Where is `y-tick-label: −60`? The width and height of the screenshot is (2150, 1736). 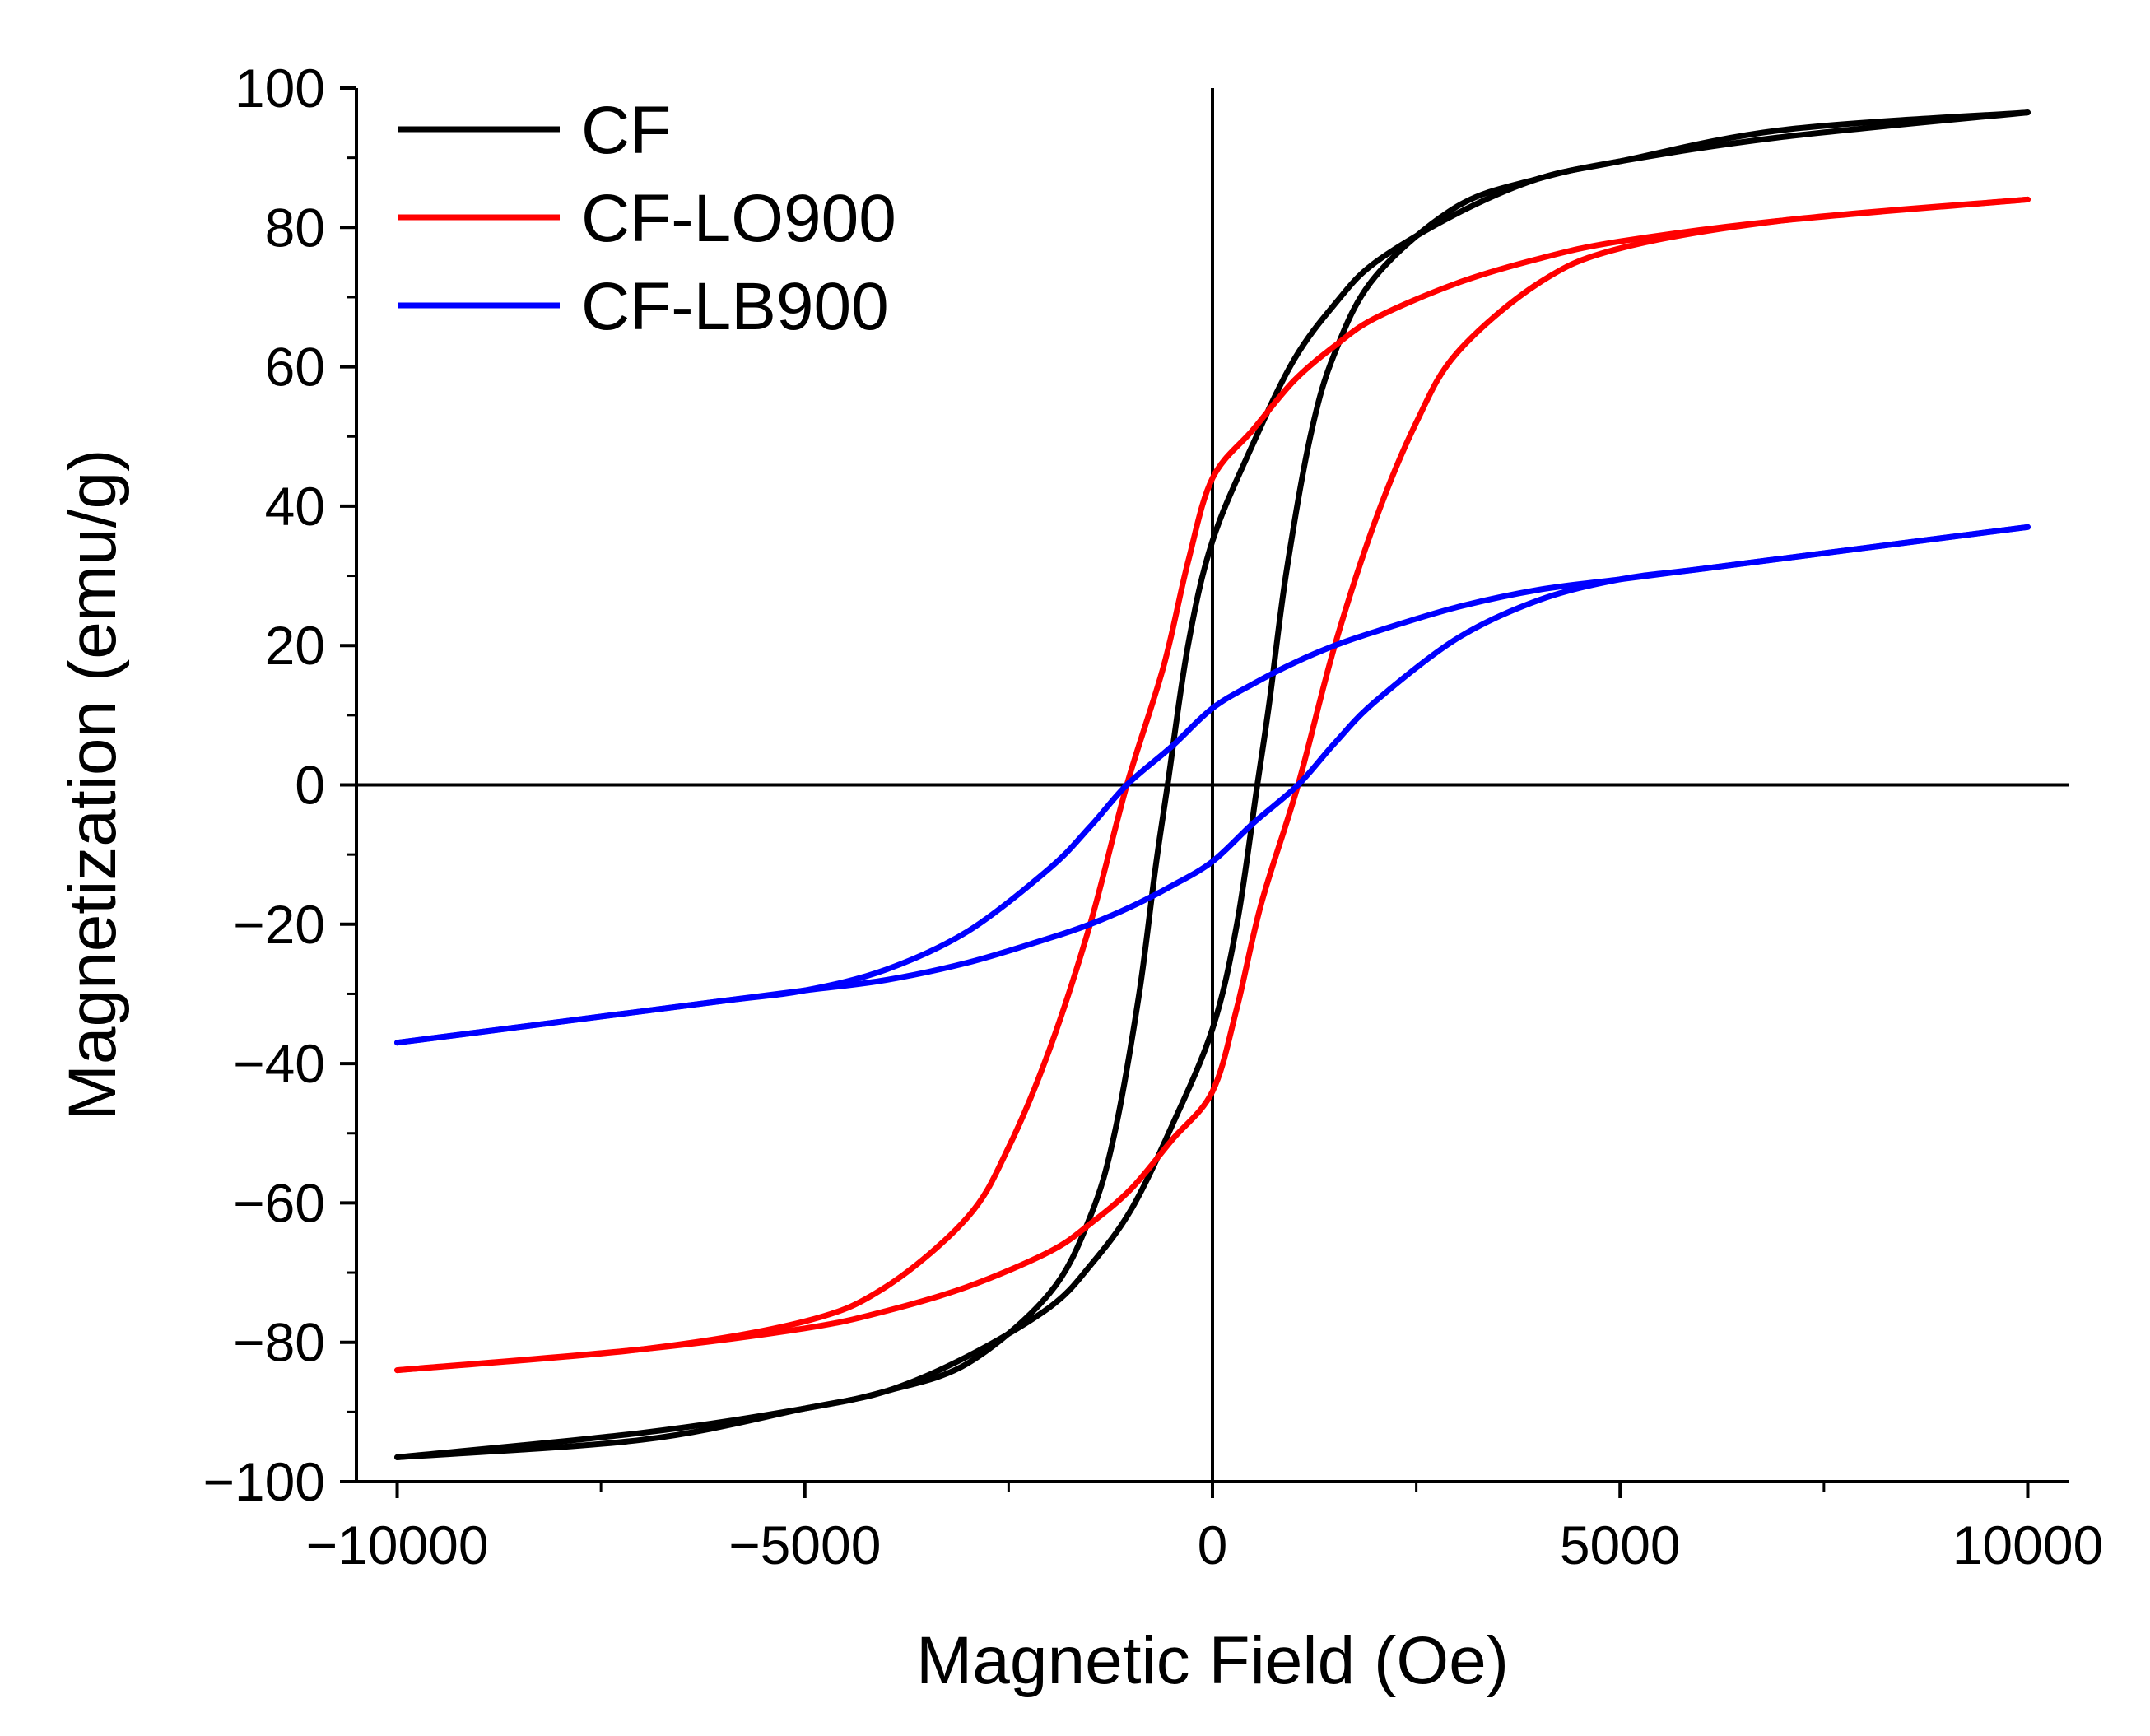 y-tick-label: −60 is located at coordinates (279, 1202).